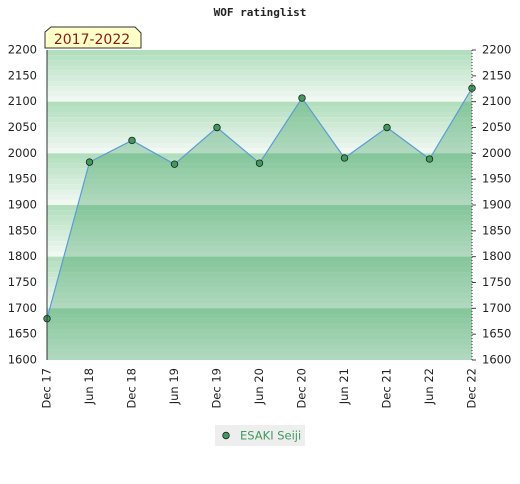 Image resolution: width=520 pixels, height=484 pixels. What do you see at coordinates (22, 205) in the screenshot?
I see `y-tick-label: 1900` at bounding box center [22, 205].